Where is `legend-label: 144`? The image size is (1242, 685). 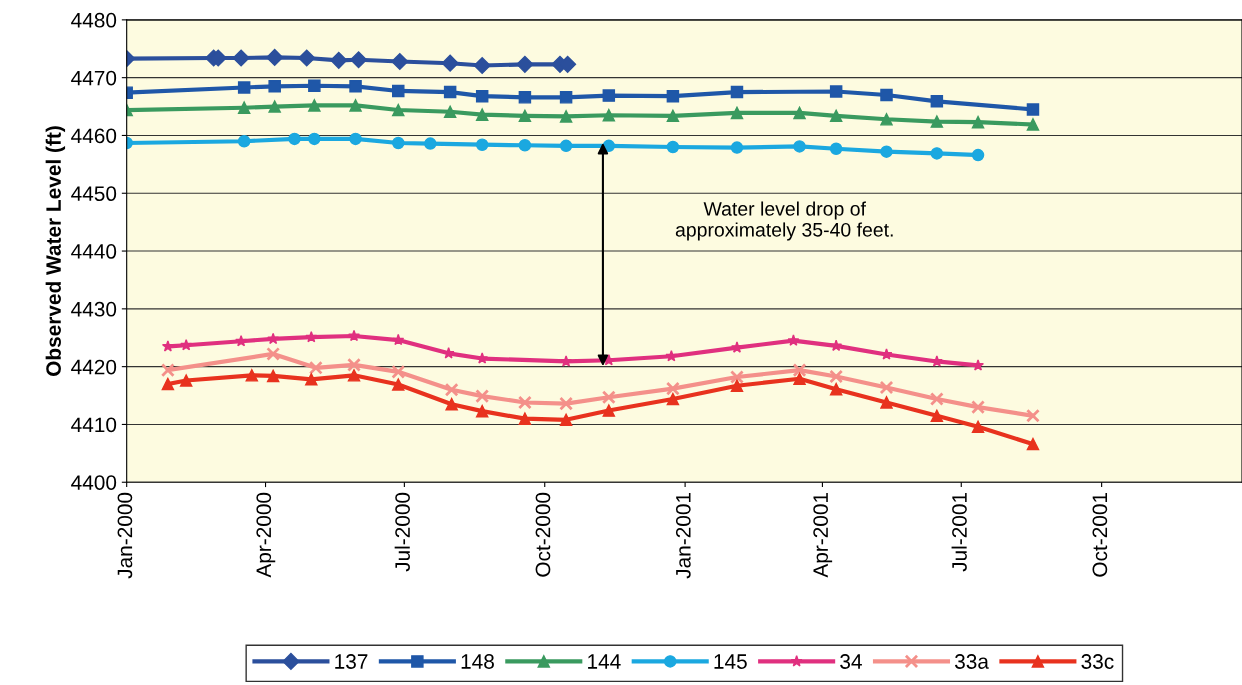 legend-label: 144 is located at coordinates (604, 661).